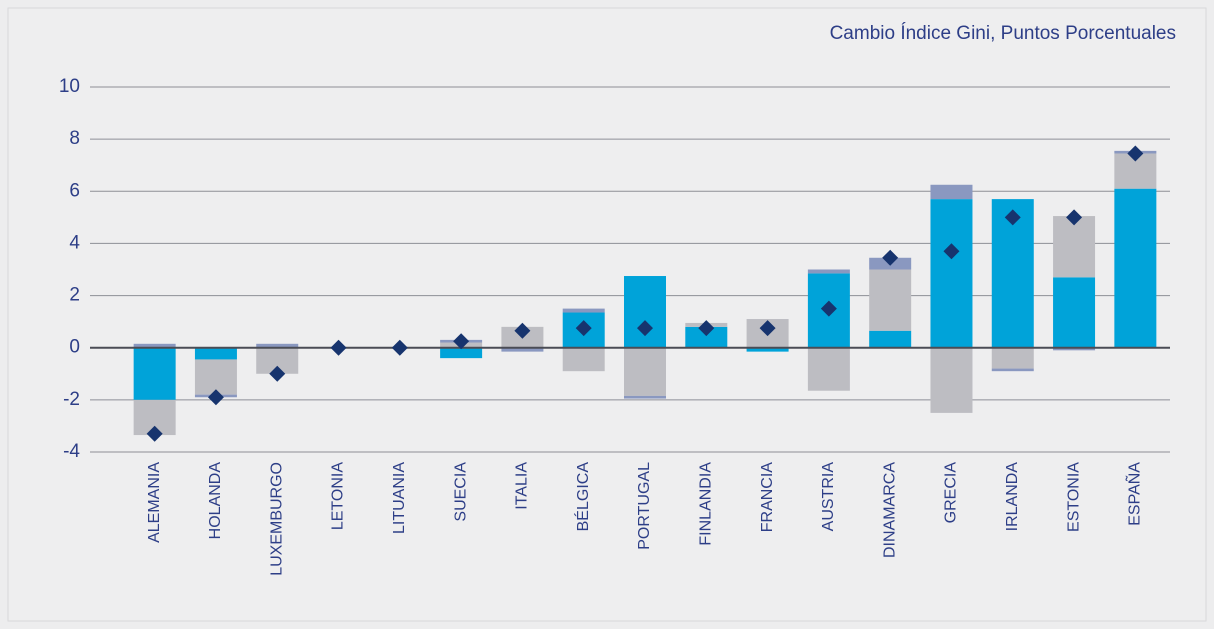 The image size is (1214, 629). I want to click on x-tick-label: LITUANIA, so click(399, 498).